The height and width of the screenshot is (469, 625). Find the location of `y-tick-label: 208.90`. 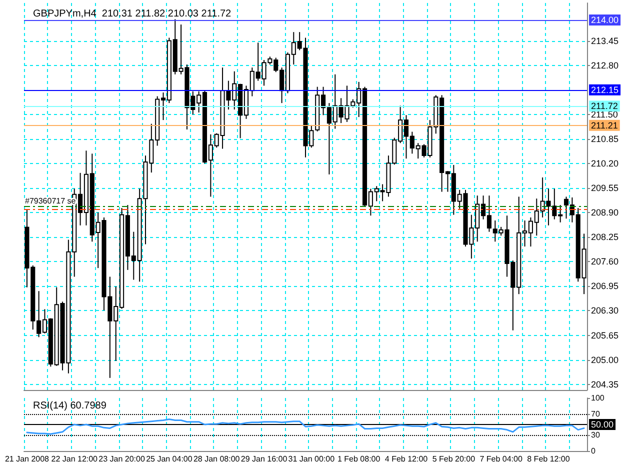

y-tick-label: 208.90 is located at coordinates (605, 213).